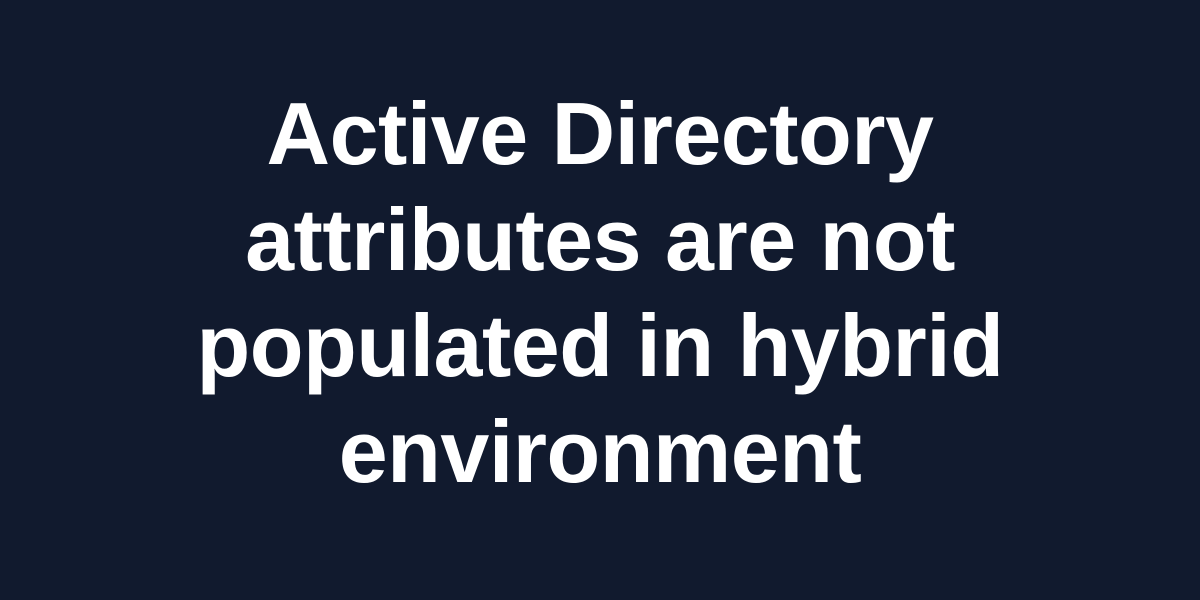  What do you see at coordinates (600, 239) in the screenshot?
I see `title-line-2: attributes are not` at bounding box center [600, 239].